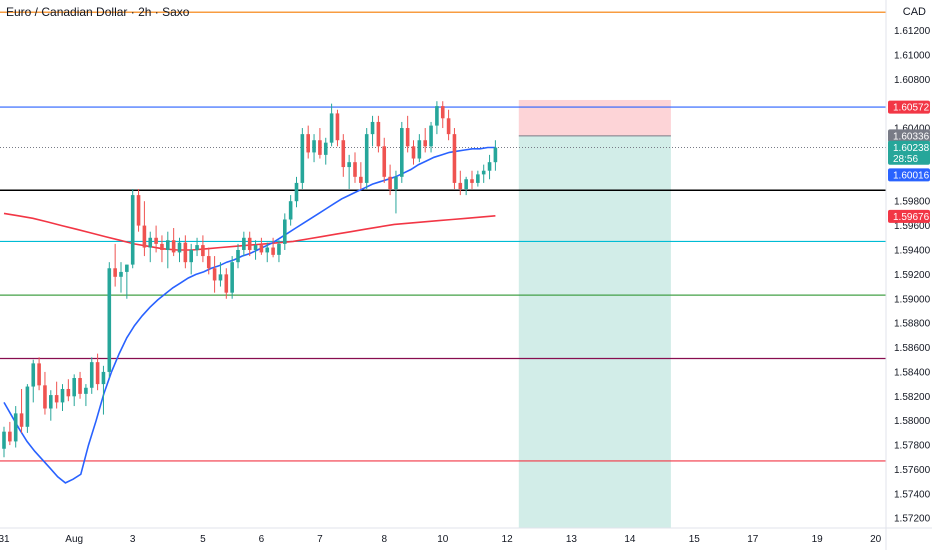 This screenshot has height=550, width=932. Describe the element at coordinates (911, 148) in the screenshot. I see `price-tag-label: 1.60238` at that location.